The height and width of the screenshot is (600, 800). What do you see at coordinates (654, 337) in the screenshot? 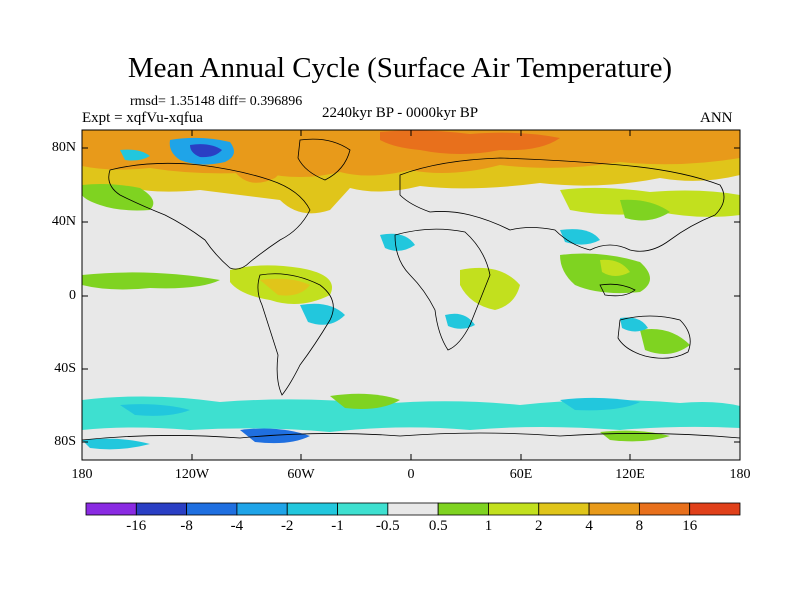
I see `australia-outline` at bounding box center [654, 337].